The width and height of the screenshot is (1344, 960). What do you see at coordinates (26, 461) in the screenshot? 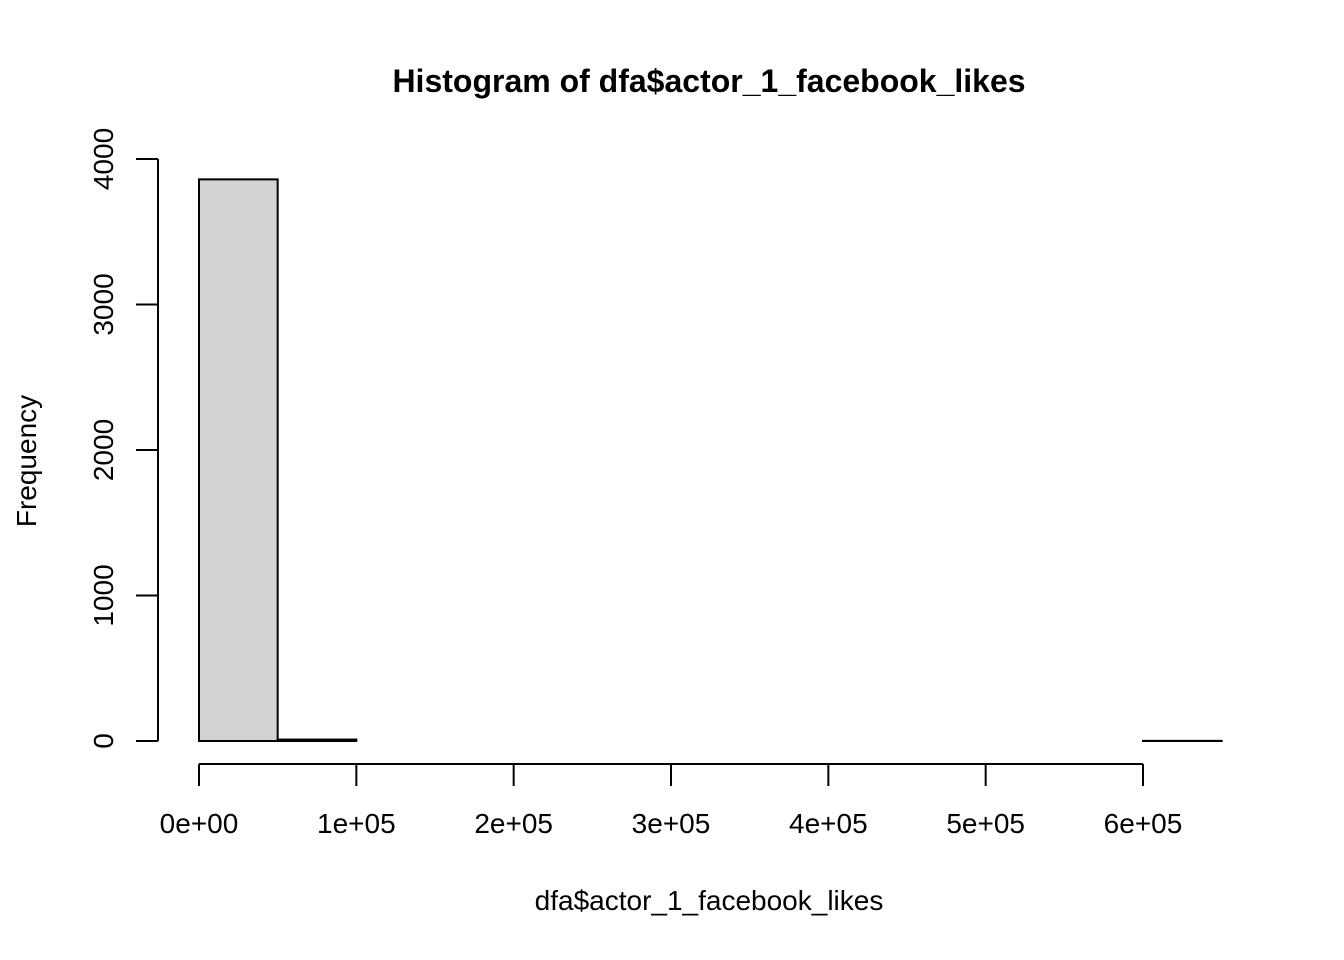
I see `y-axis-label: Frequency` at bounding box center [26, 461].